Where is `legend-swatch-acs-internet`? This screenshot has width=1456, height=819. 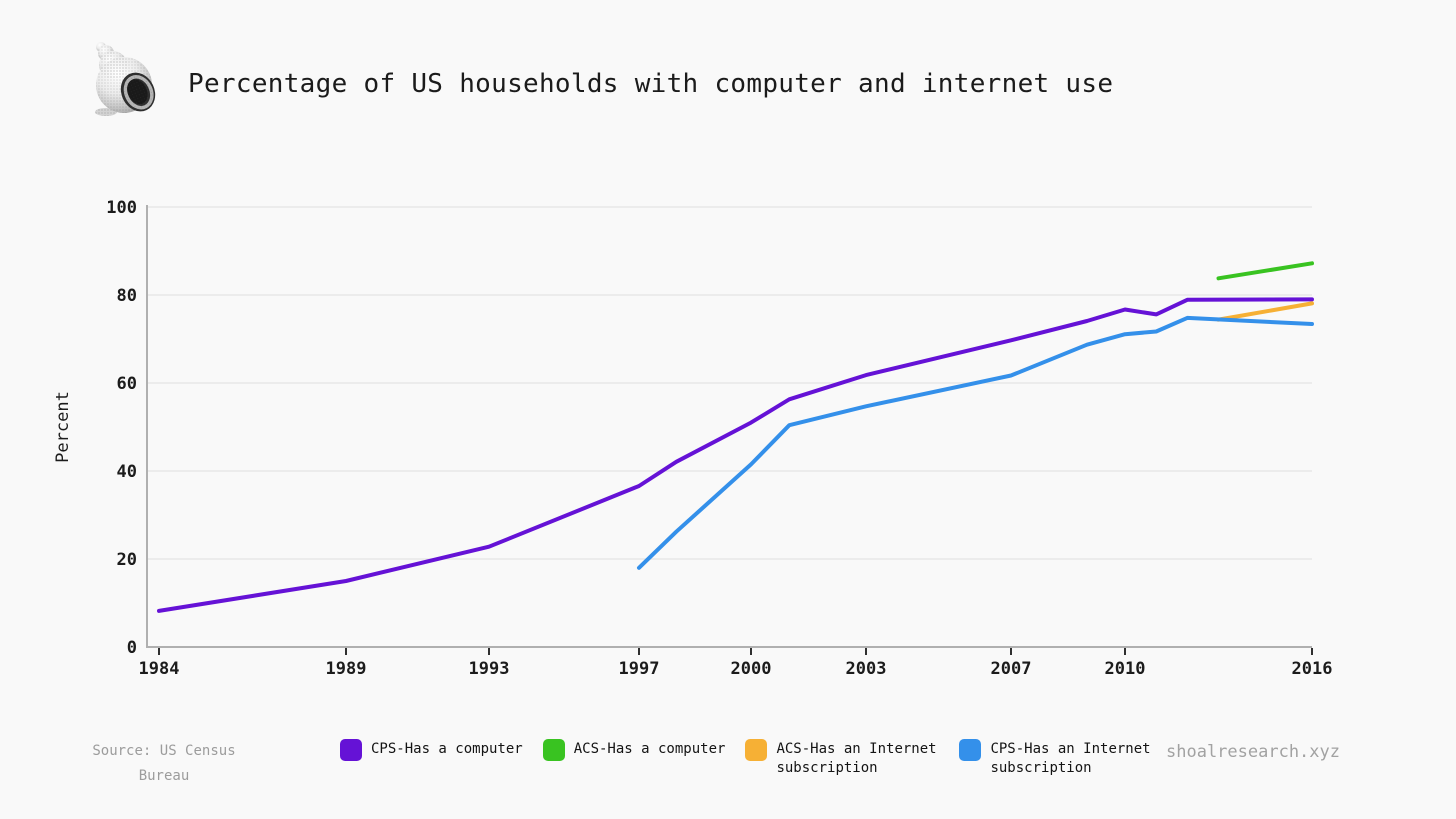
legend-swatch-acs-internet is located at coordinates (756, 750).